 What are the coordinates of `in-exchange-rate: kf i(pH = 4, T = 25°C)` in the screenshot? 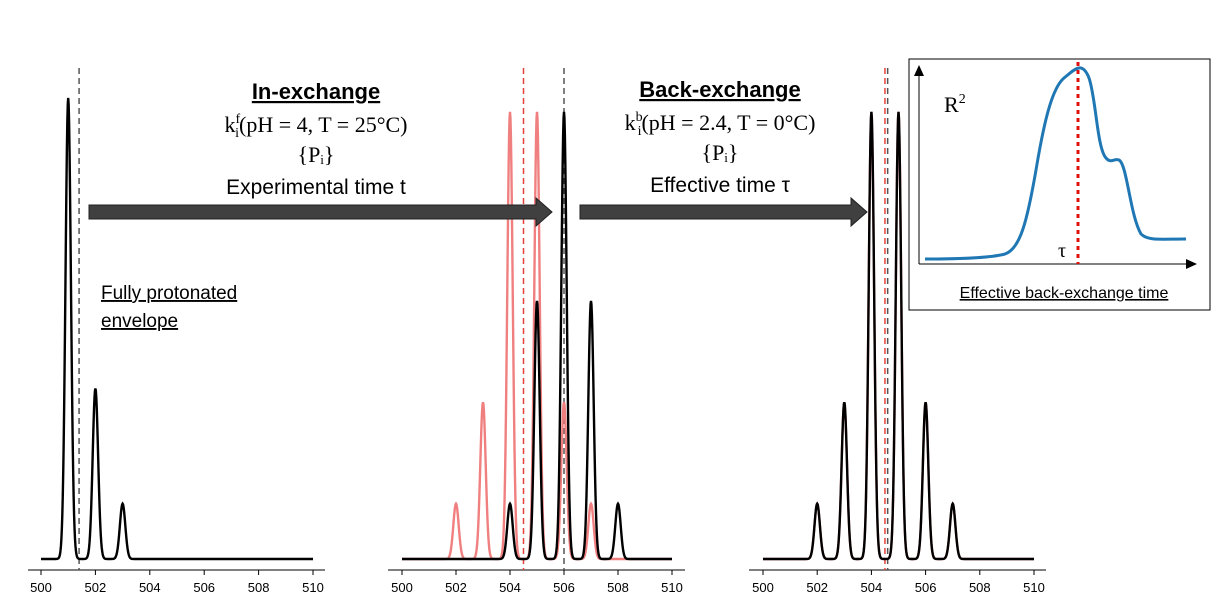 It's located at (315, 126).